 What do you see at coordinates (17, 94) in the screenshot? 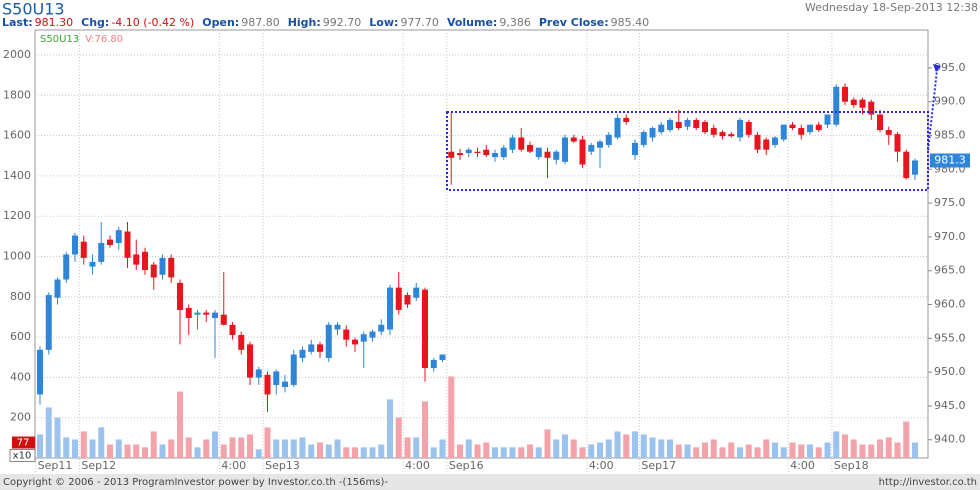
I see `y-tick-label: 1800` at bounding box center [17, 94].